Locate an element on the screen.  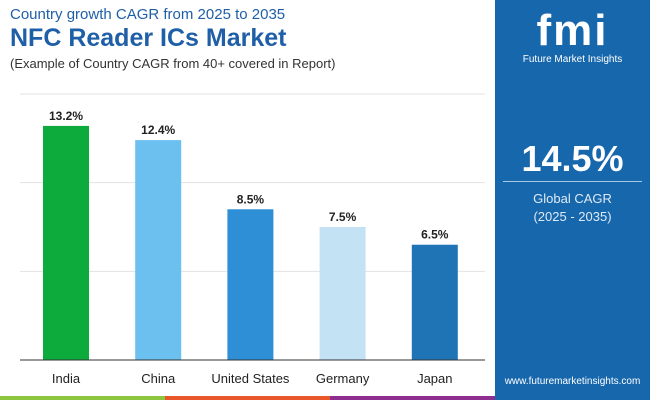
bar-china is located at coordinates (158, 250).